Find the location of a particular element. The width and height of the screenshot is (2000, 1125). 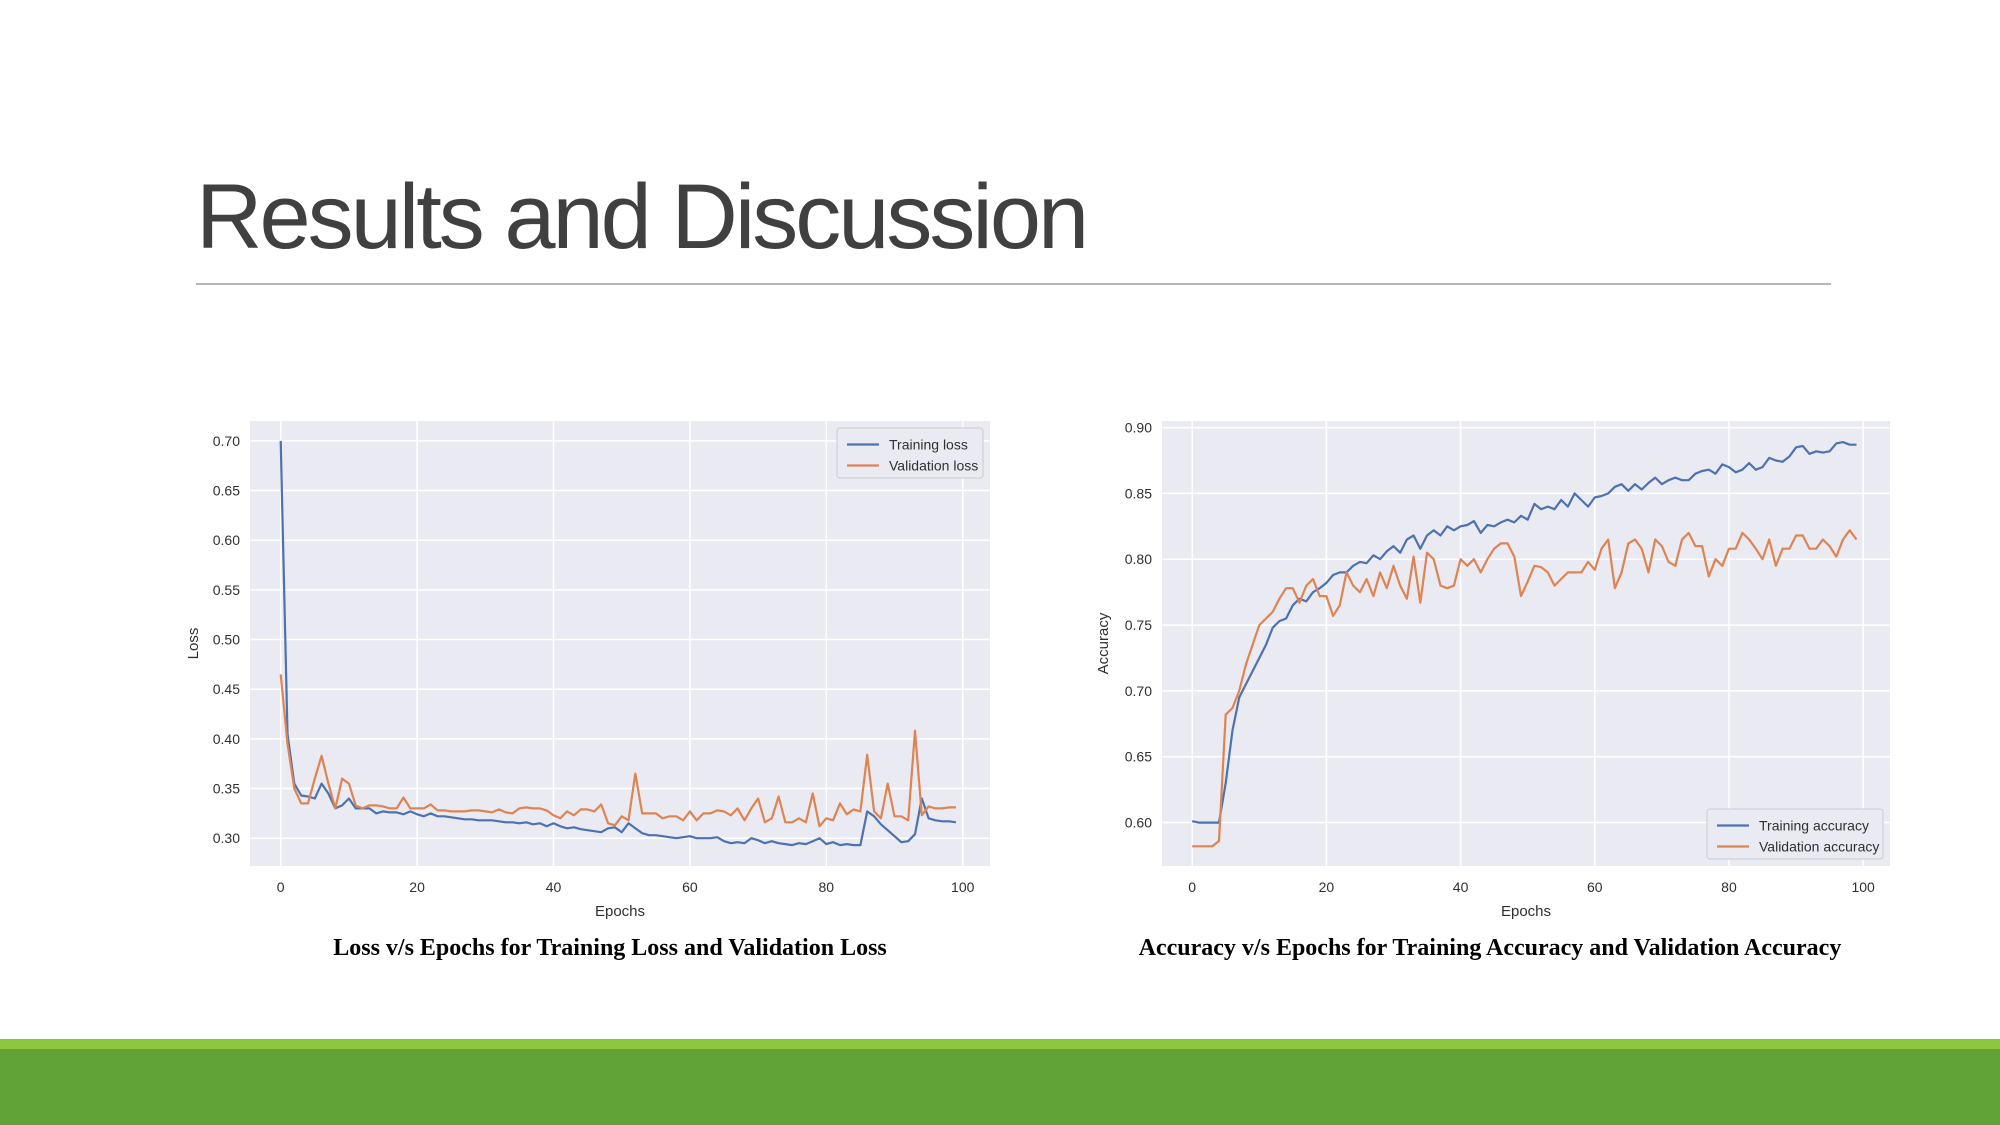

legend-box is located at coordinates (1795, 834).